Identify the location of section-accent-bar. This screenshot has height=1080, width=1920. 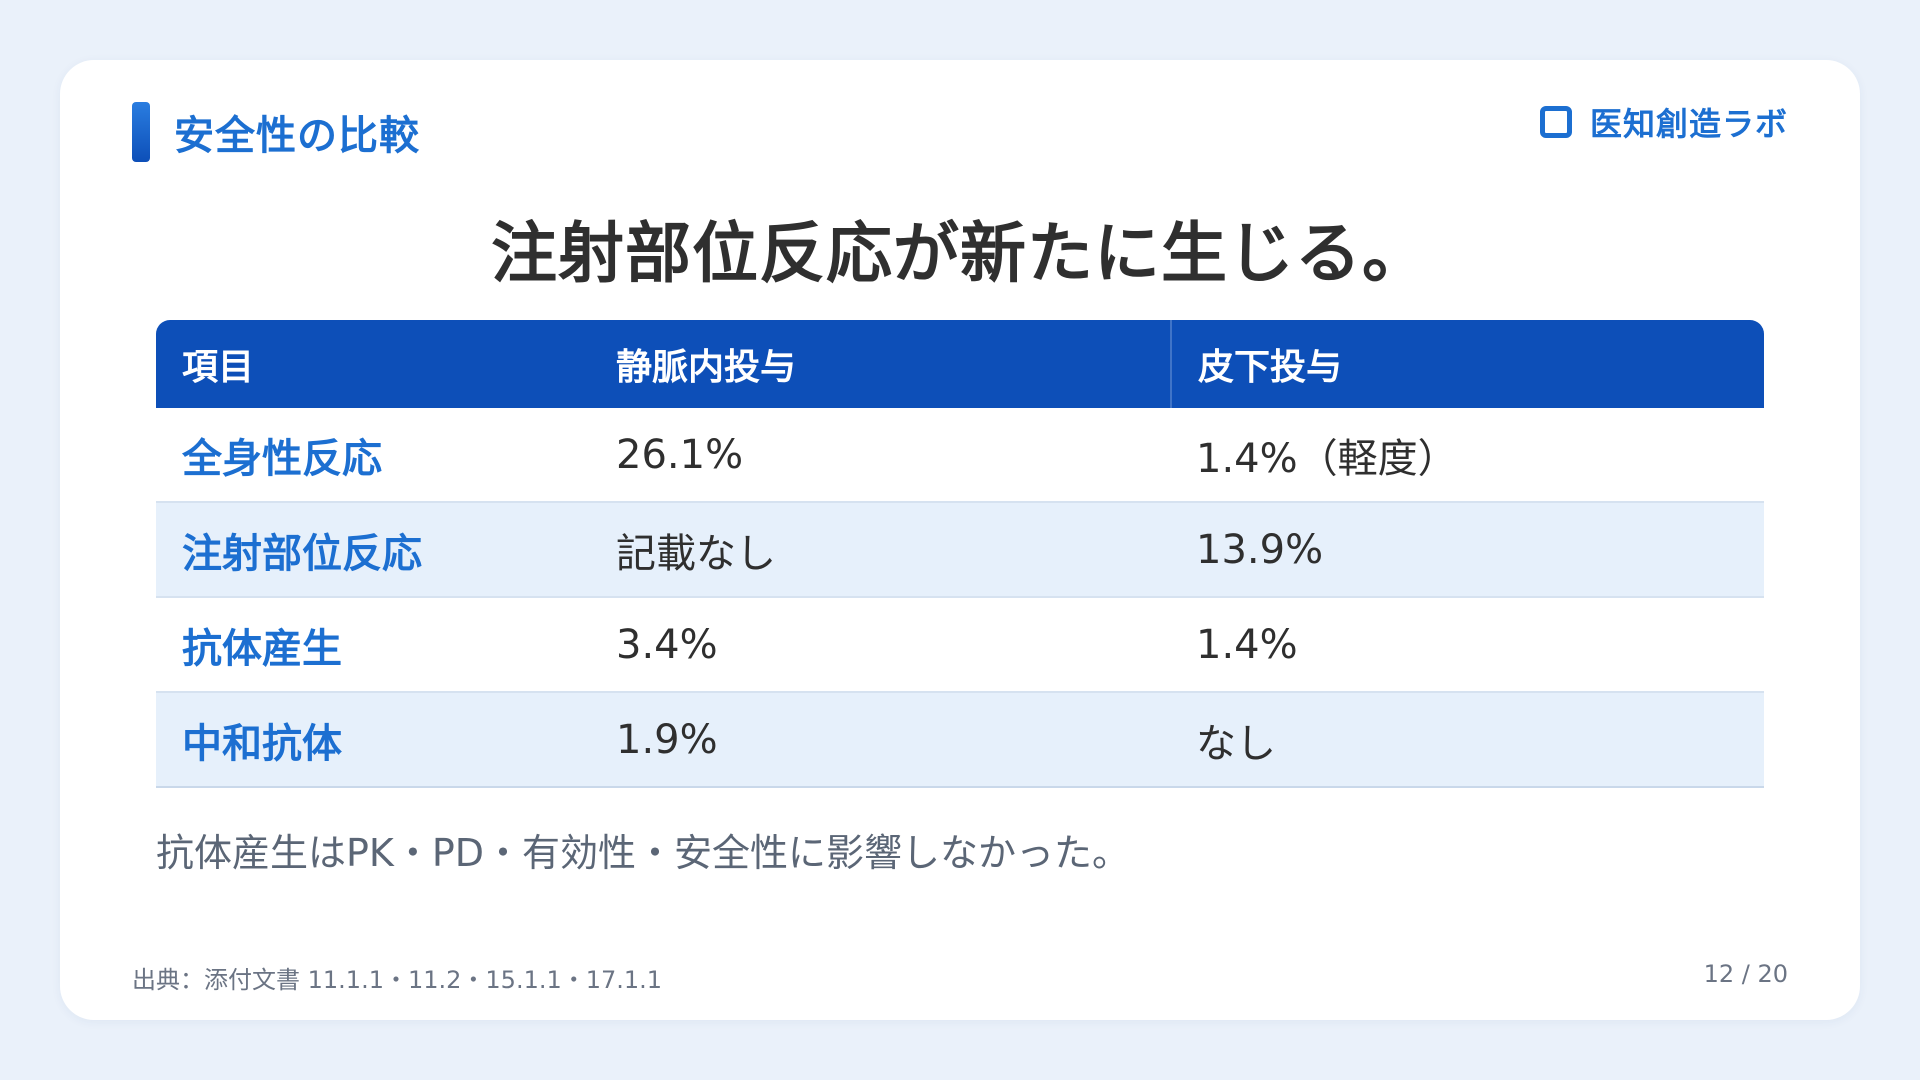
(141, 132).